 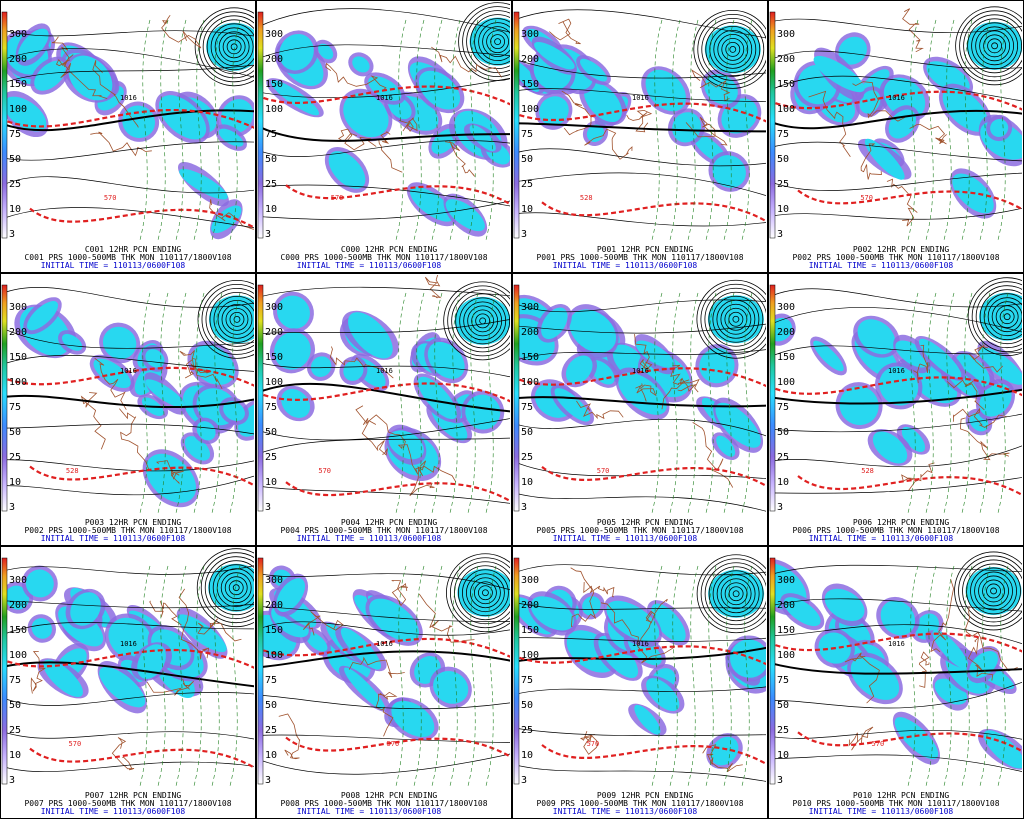 What do you see at coordinates (786, 84) in the screenshot?
I see `scale-label: 150` at bounding box center [786, 84].